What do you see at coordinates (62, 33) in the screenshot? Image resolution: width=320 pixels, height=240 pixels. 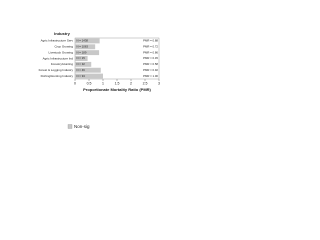 I see `category-title: Industry` at bounding box center [62, 33].